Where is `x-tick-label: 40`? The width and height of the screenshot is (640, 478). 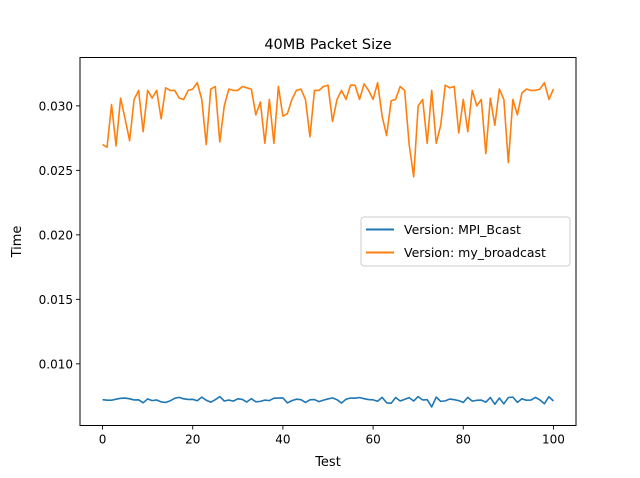
x-tick-label: 40 is located at coordinates (282, 440).